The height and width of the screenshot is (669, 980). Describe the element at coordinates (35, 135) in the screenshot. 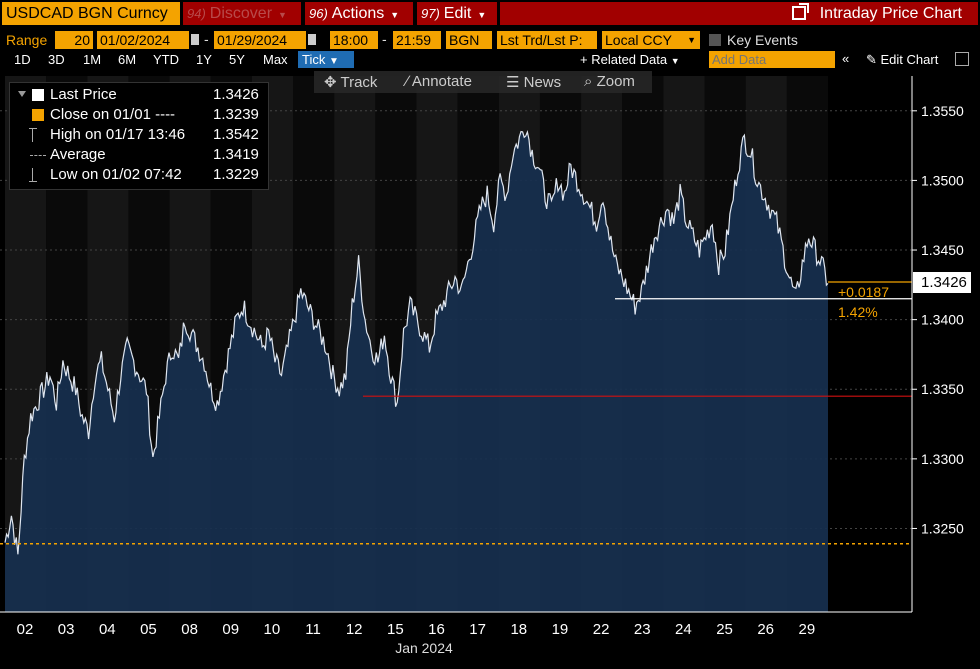

I see `high-marker-icon` at that location.